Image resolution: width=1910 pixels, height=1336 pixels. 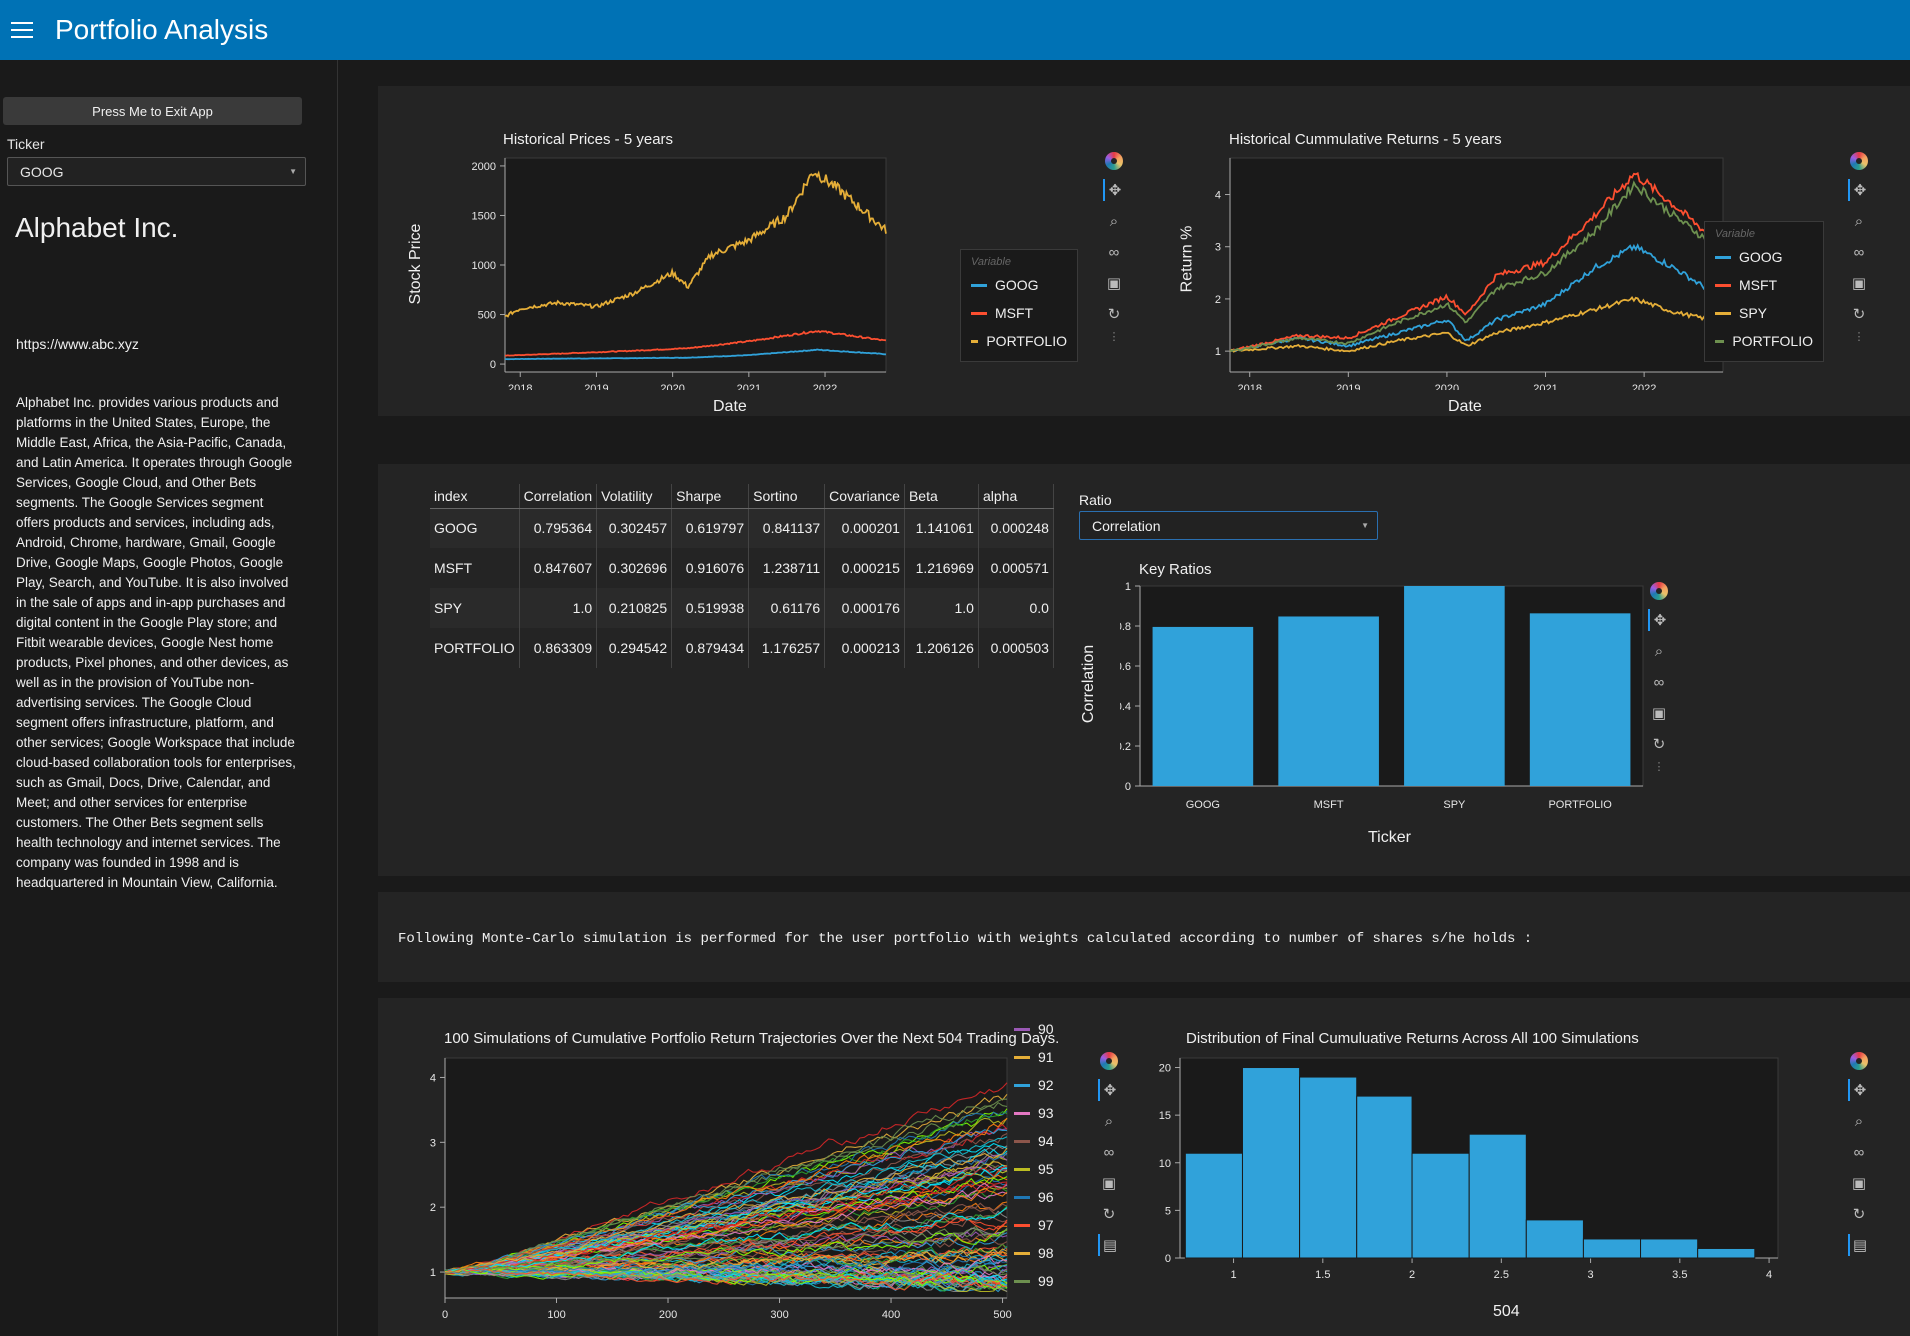 I want to click on column-header: Beta, so click(x=941, y=496).